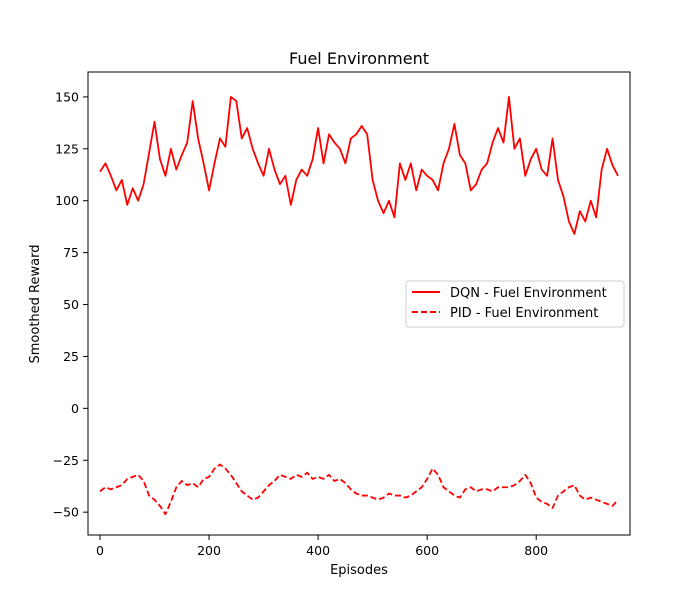 The width and height of the screenshot is (700, 600). What do you see at coordinates (66, 460) in the screenshot?
I see `y-tick-label: −25` at bounding box center [66, 460].